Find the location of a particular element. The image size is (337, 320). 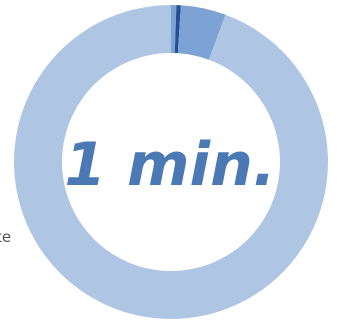

center-label: 1 min. is located at coordinates (169, 165).